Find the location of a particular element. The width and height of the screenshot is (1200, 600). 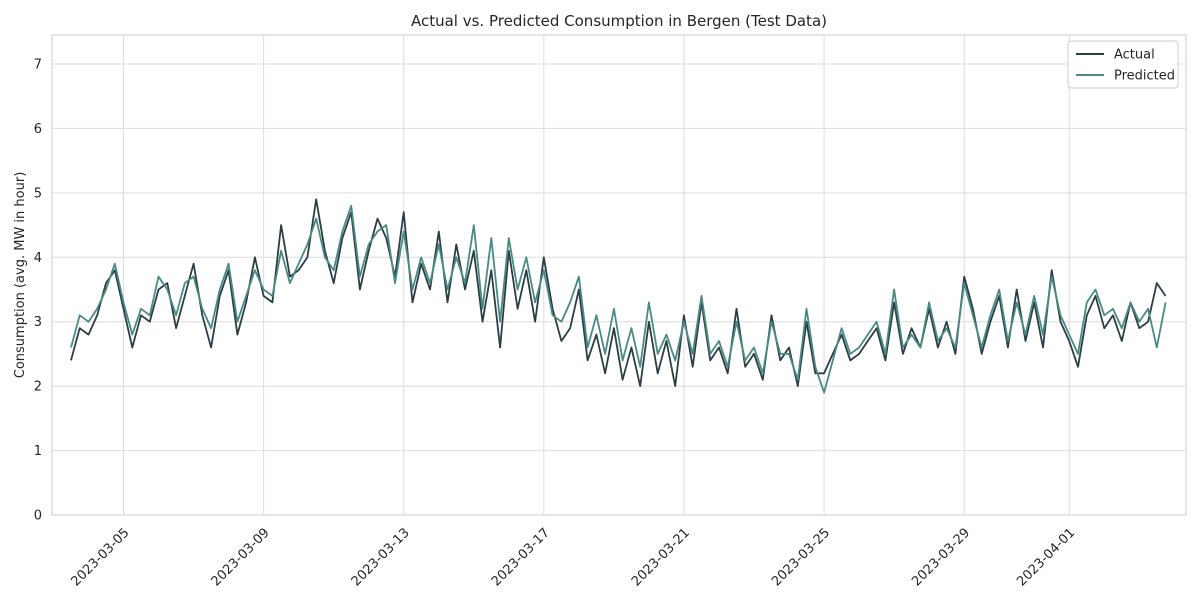

legend-label-actual: Actual is located at coordinates (1134, 55).